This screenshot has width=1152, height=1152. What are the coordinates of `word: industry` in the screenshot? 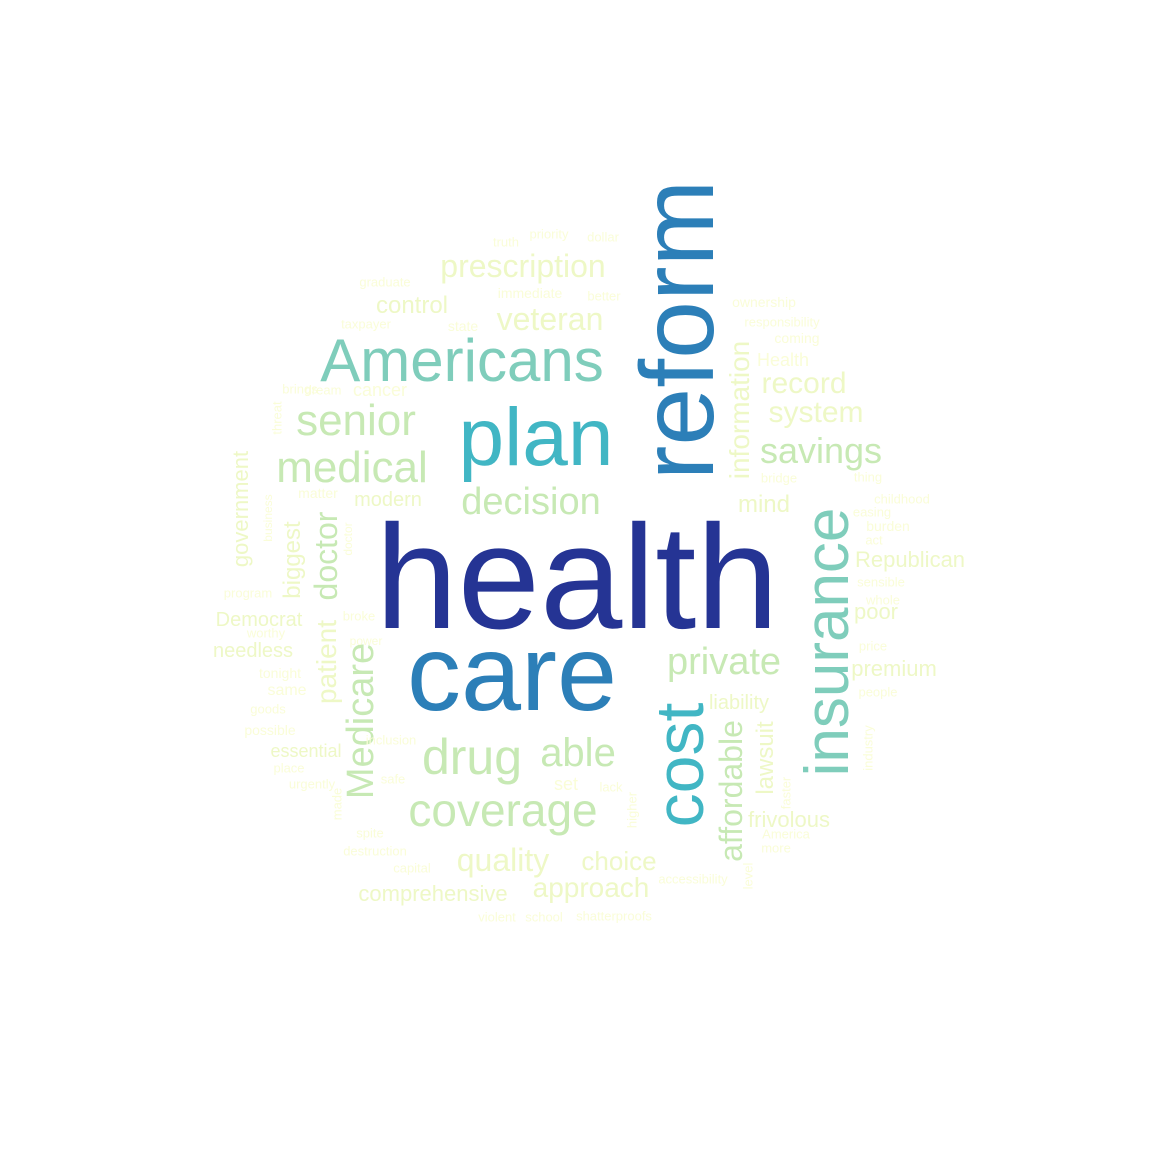 It's located at (868, 748).